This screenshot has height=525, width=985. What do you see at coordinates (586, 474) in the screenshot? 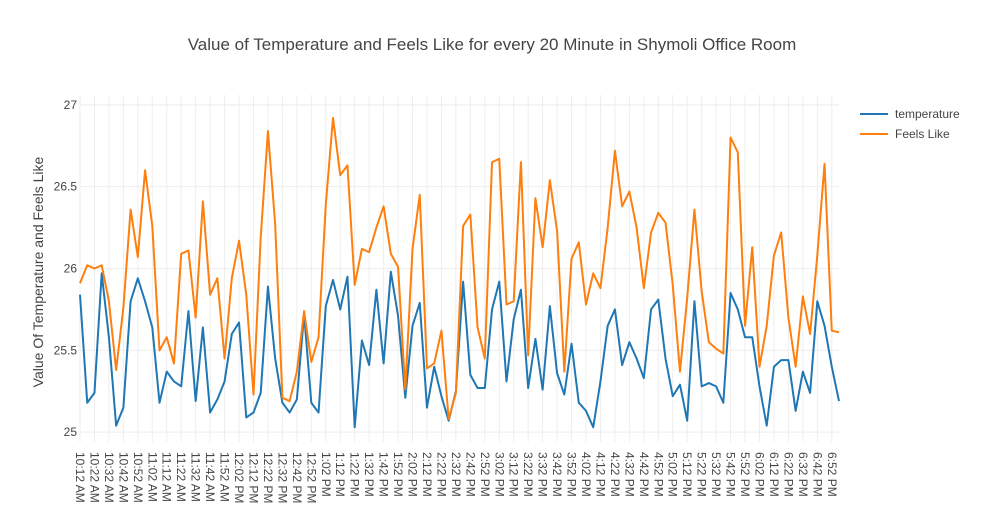
I see `x-tick-label: 4:02 PM` at bounding box center [586, 474].